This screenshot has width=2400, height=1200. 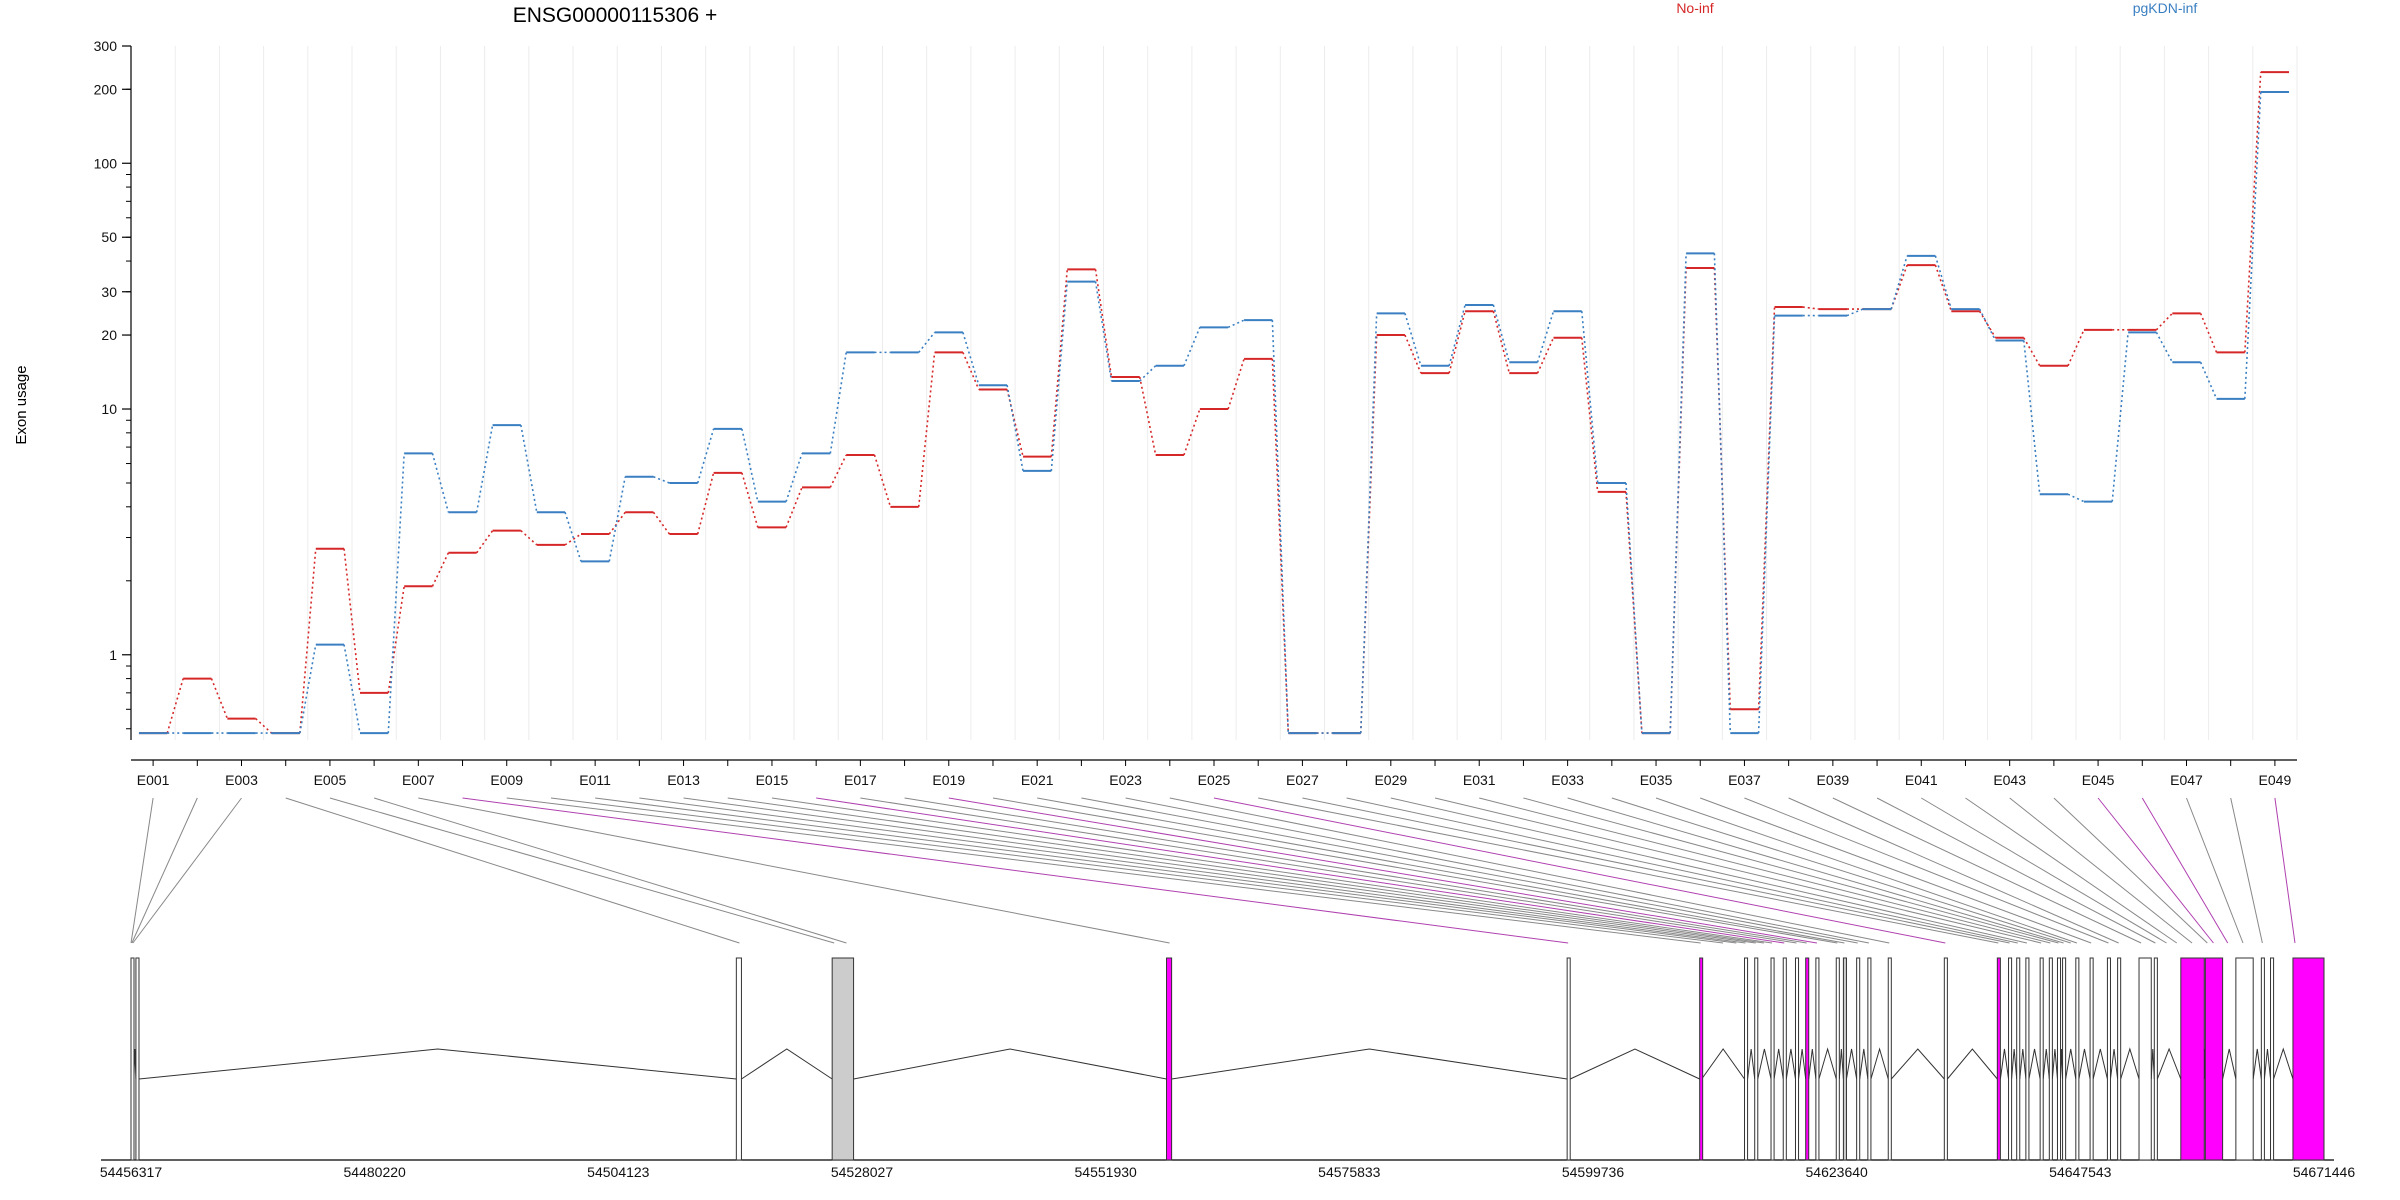 I want to click on coord-label-54623640: 54623640, so click(x=1837, y=1172).